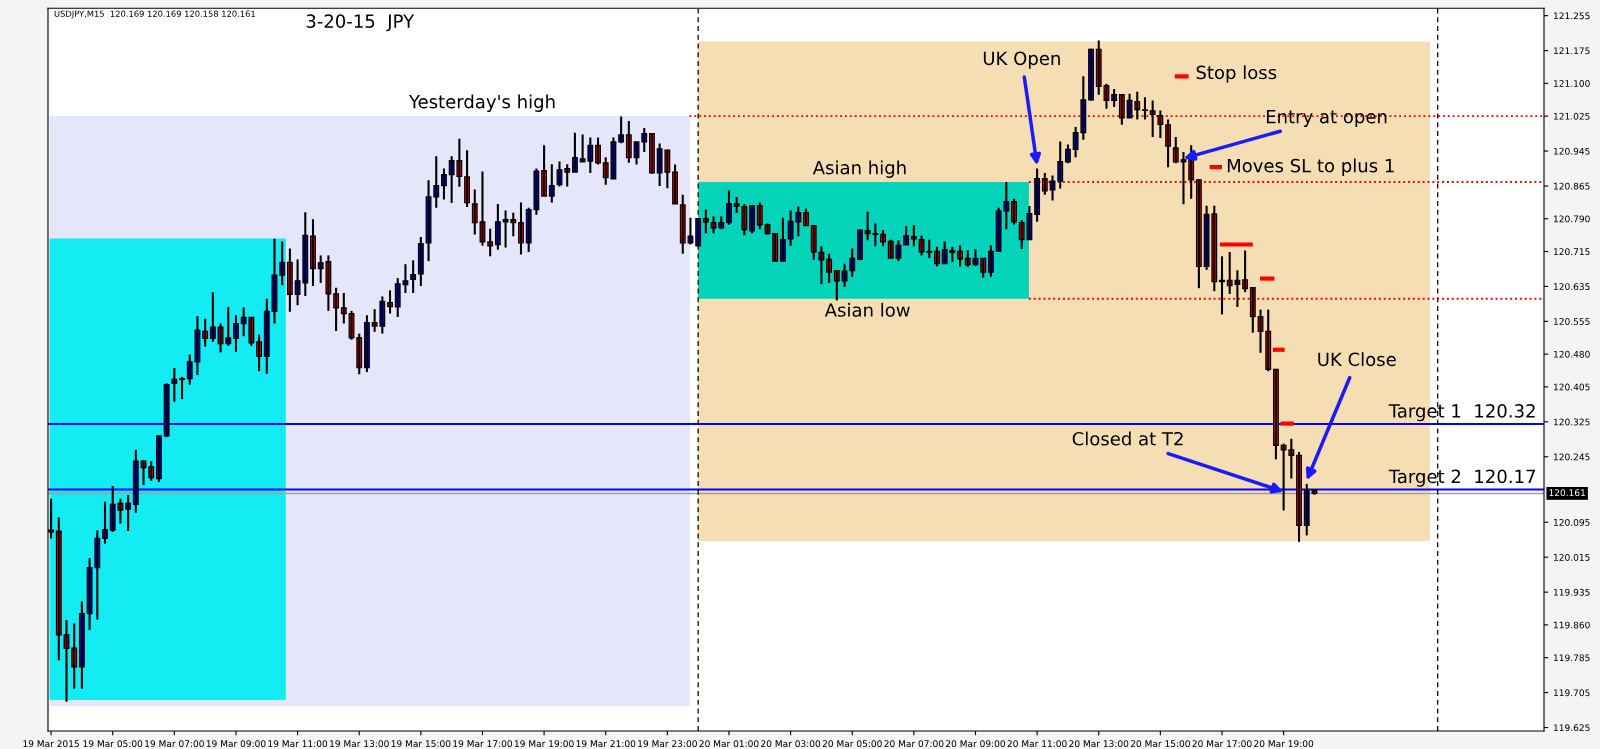 The height and width of the screenshot is (749, 1600). What do you see at coordinates (1572, 321) in the screenshot?
I see `y-tick-label: 120.555` at bounding box center [1572, 321].